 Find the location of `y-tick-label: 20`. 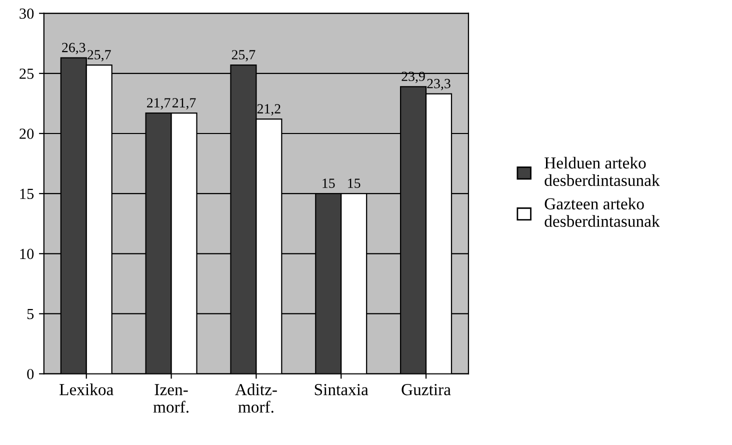

y-tick-label: 20 is located at coordinates (27, 133).